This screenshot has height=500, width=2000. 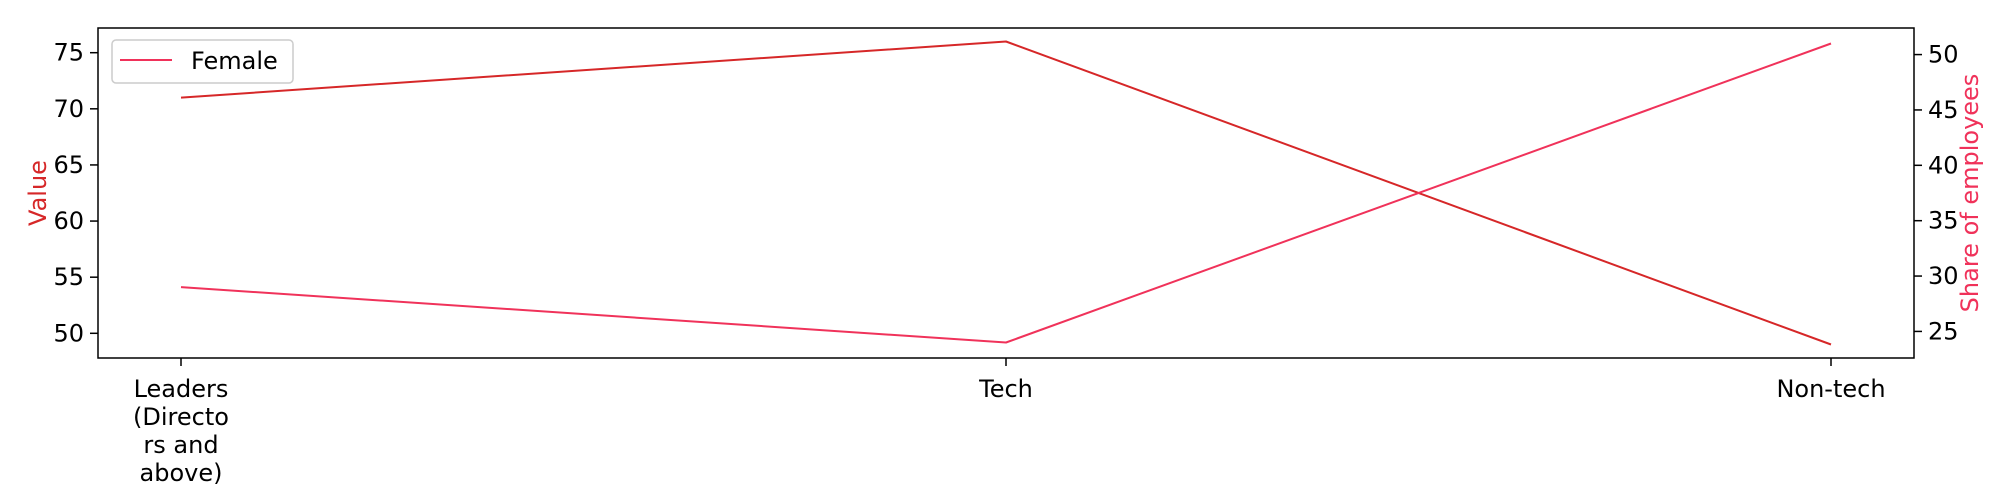 I want to click on left-tick-label: 55, so click(x=68, y=277).